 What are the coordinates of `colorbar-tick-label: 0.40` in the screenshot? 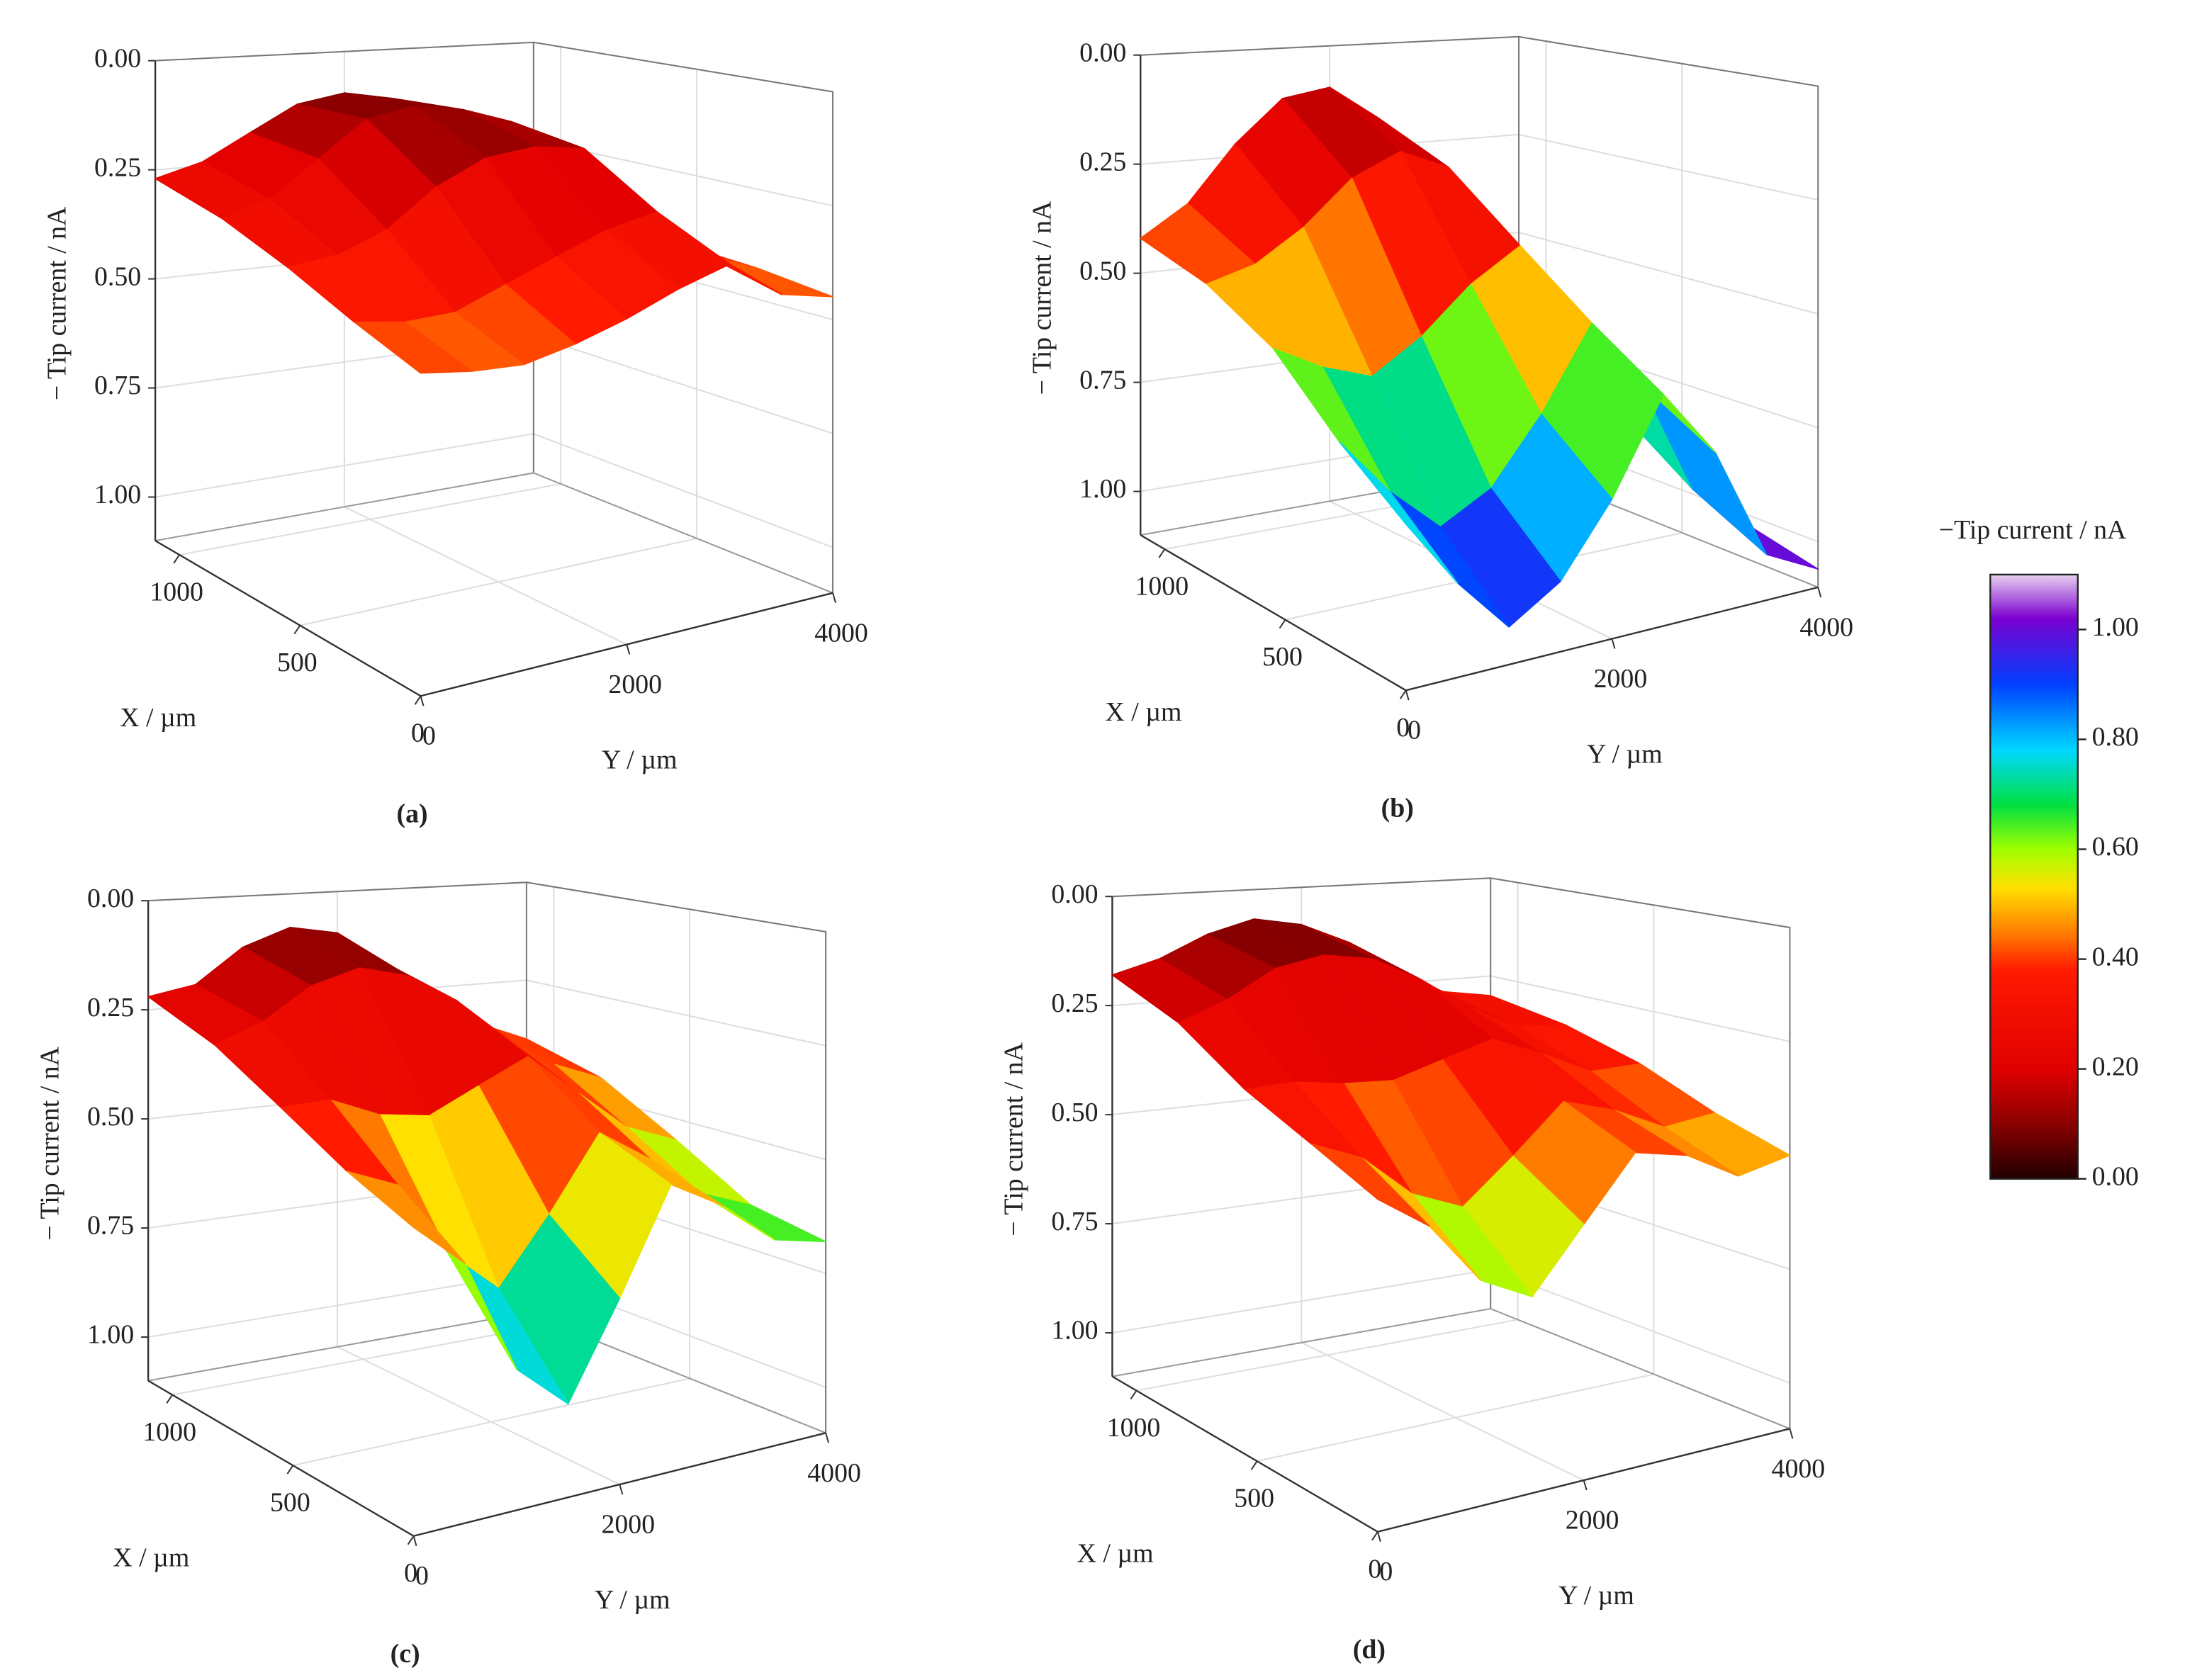 It's located at (2115, 957).